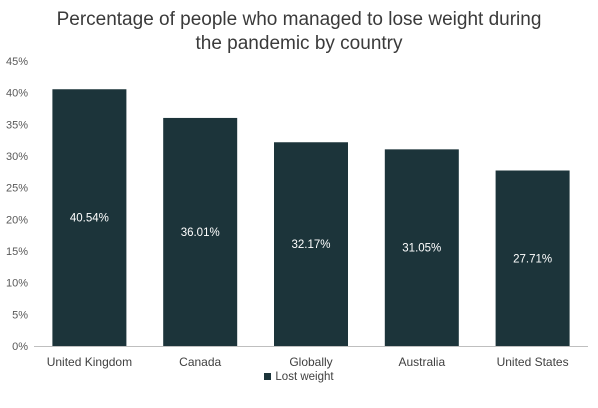 Image resolution: width=598 pixels, height=408 pixels. Describe the element at coordinates (17, 157) in the screenshot. I see `y-tick-label: 30%` at that location.